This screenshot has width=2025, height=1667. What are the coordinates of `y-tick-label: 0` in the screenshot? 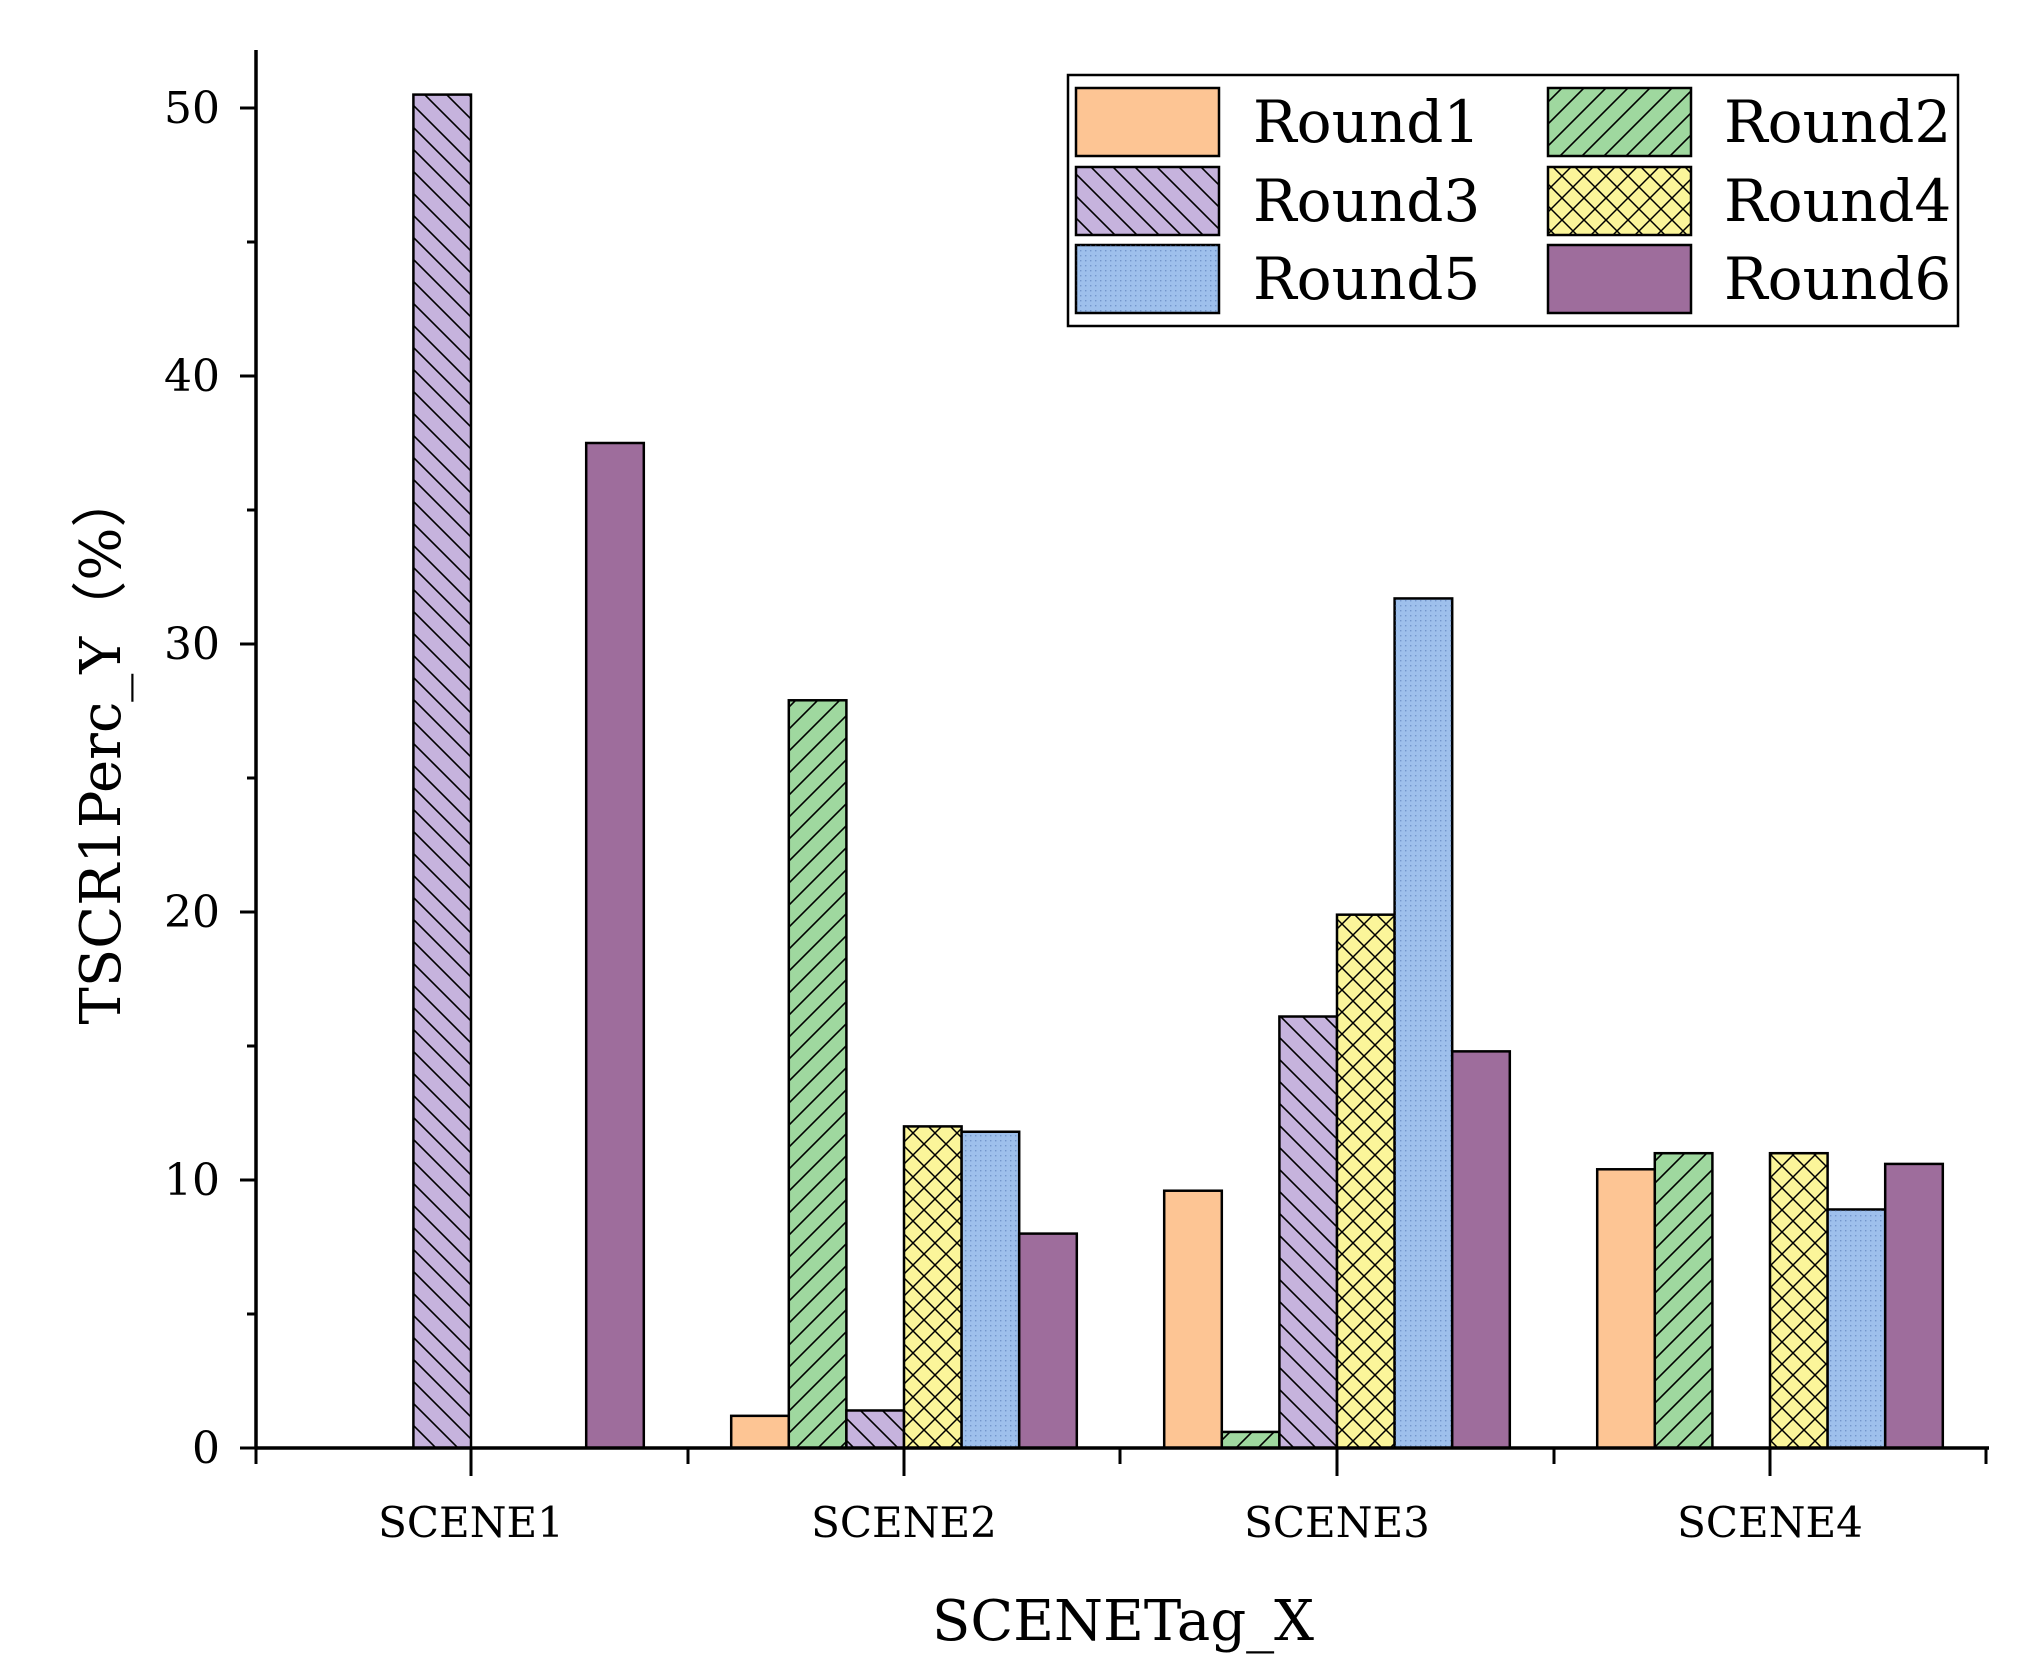 It's located at (206, 1448).